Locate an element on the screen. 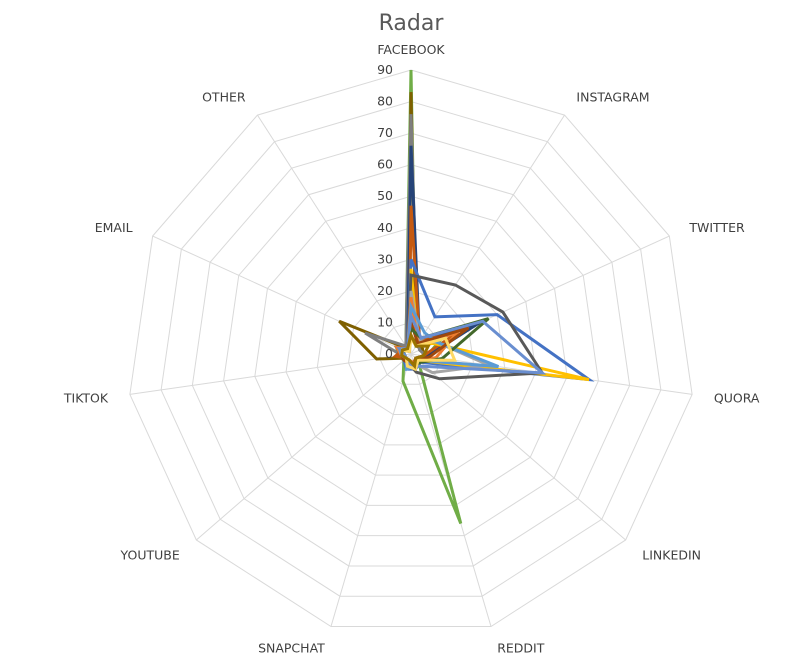  category-label: EMAIL is located at coordinates (114, 227).